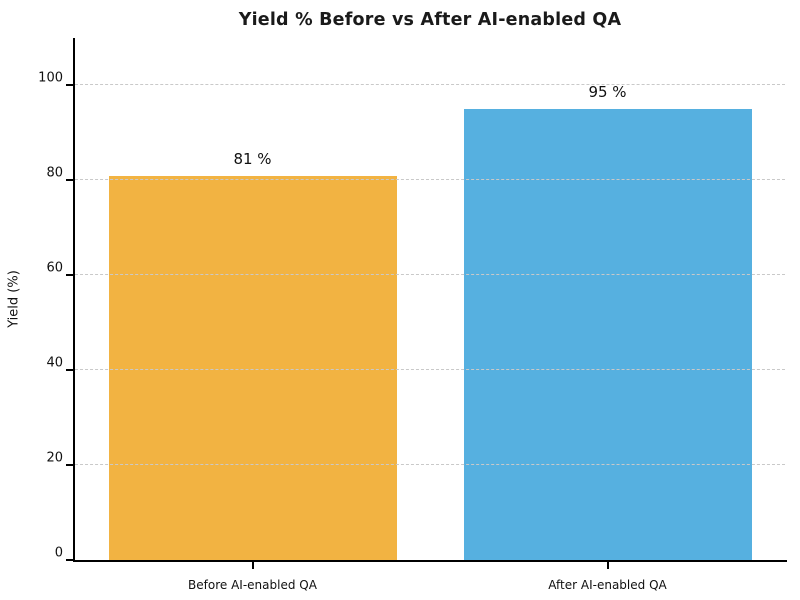 The image size is (800, 600). What do you see at coordinates (14, 299) in the screenshot?
I see `y-axis-label: Yield (%)` at bounding box center [14, 299].